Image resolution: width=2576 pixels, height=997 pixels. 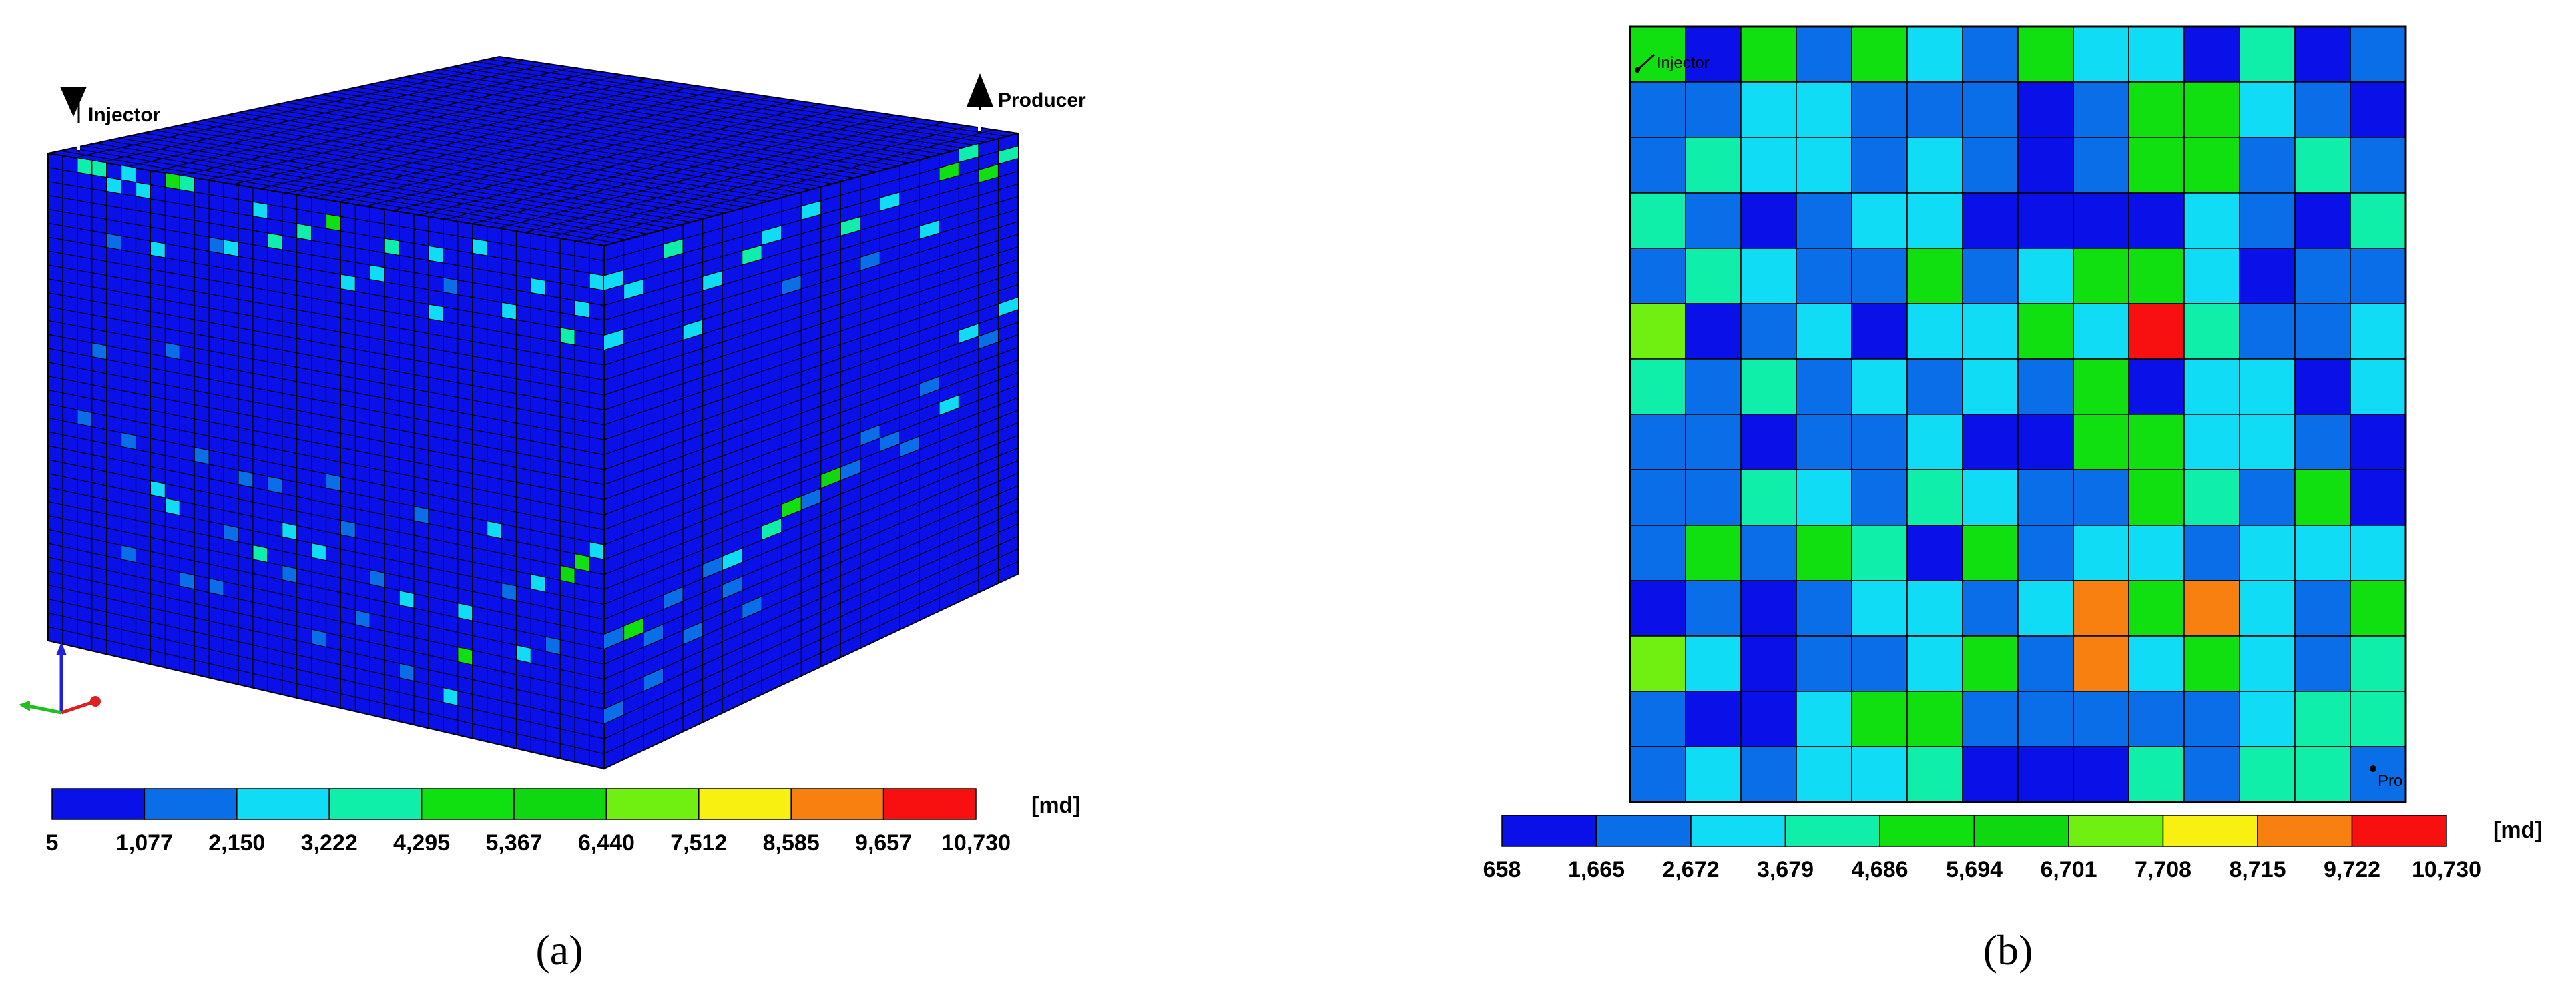 What do you see at coordinates (110, 119) in the screenshot?
I see `injector-well-marker: Injector` at bounding box center [110, 119].